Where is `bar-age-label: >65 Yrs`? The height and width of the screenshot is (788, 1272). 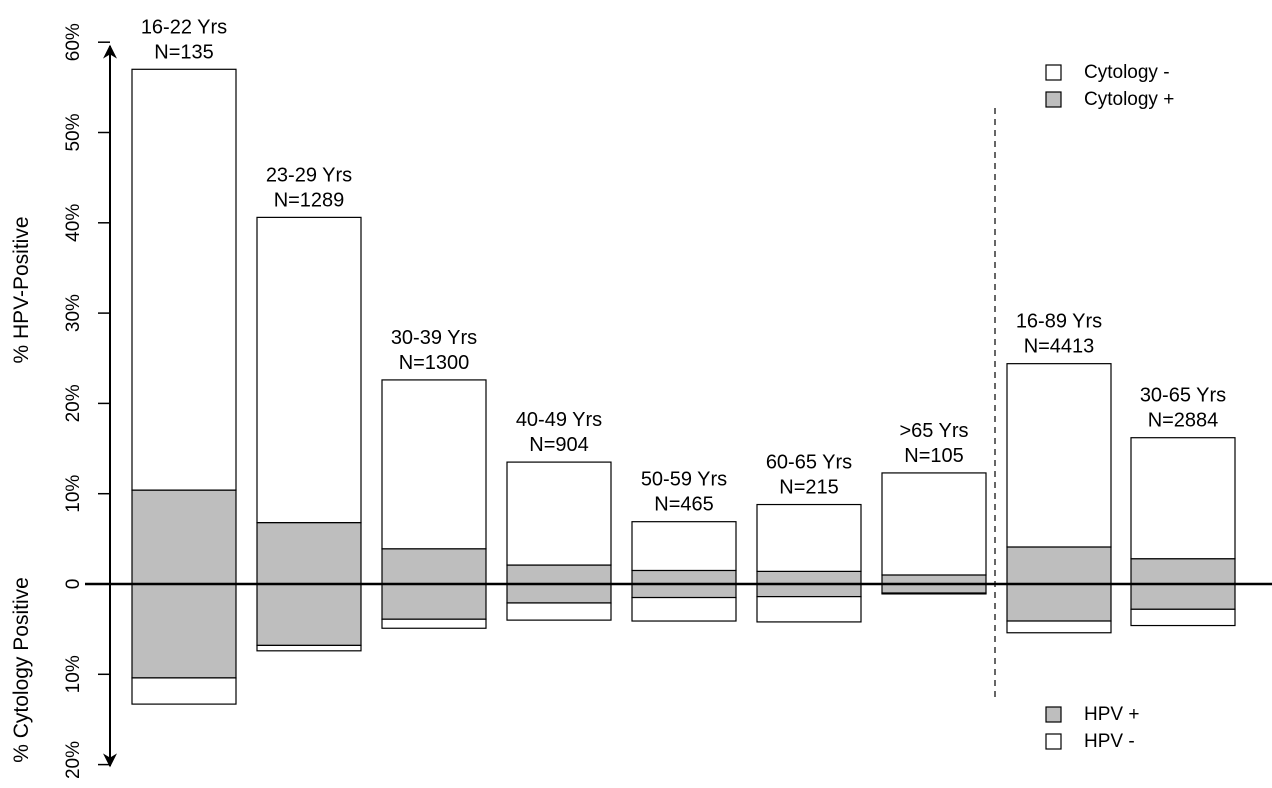
bar-age-label: >65 Yrs is located at coordinates (933, 431).